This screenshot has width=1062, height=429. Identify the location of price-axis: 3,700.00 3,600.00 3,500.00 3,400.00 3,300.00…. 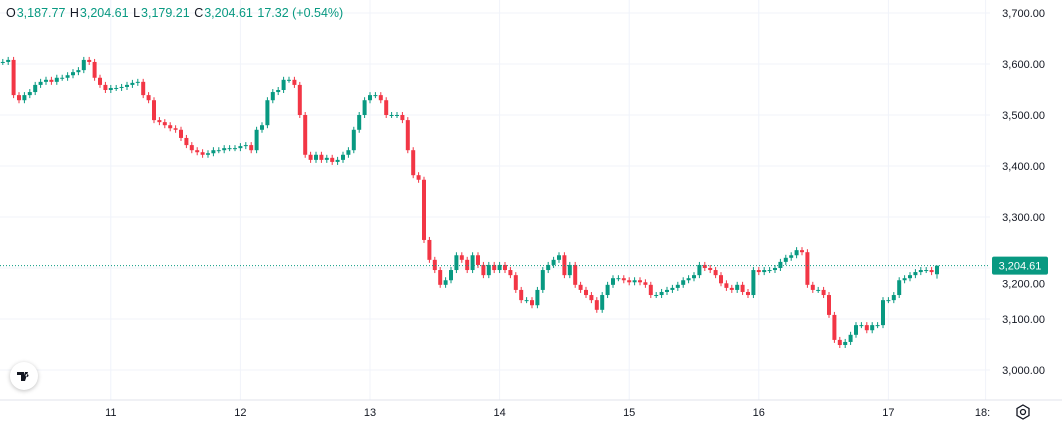
(1020, 192).